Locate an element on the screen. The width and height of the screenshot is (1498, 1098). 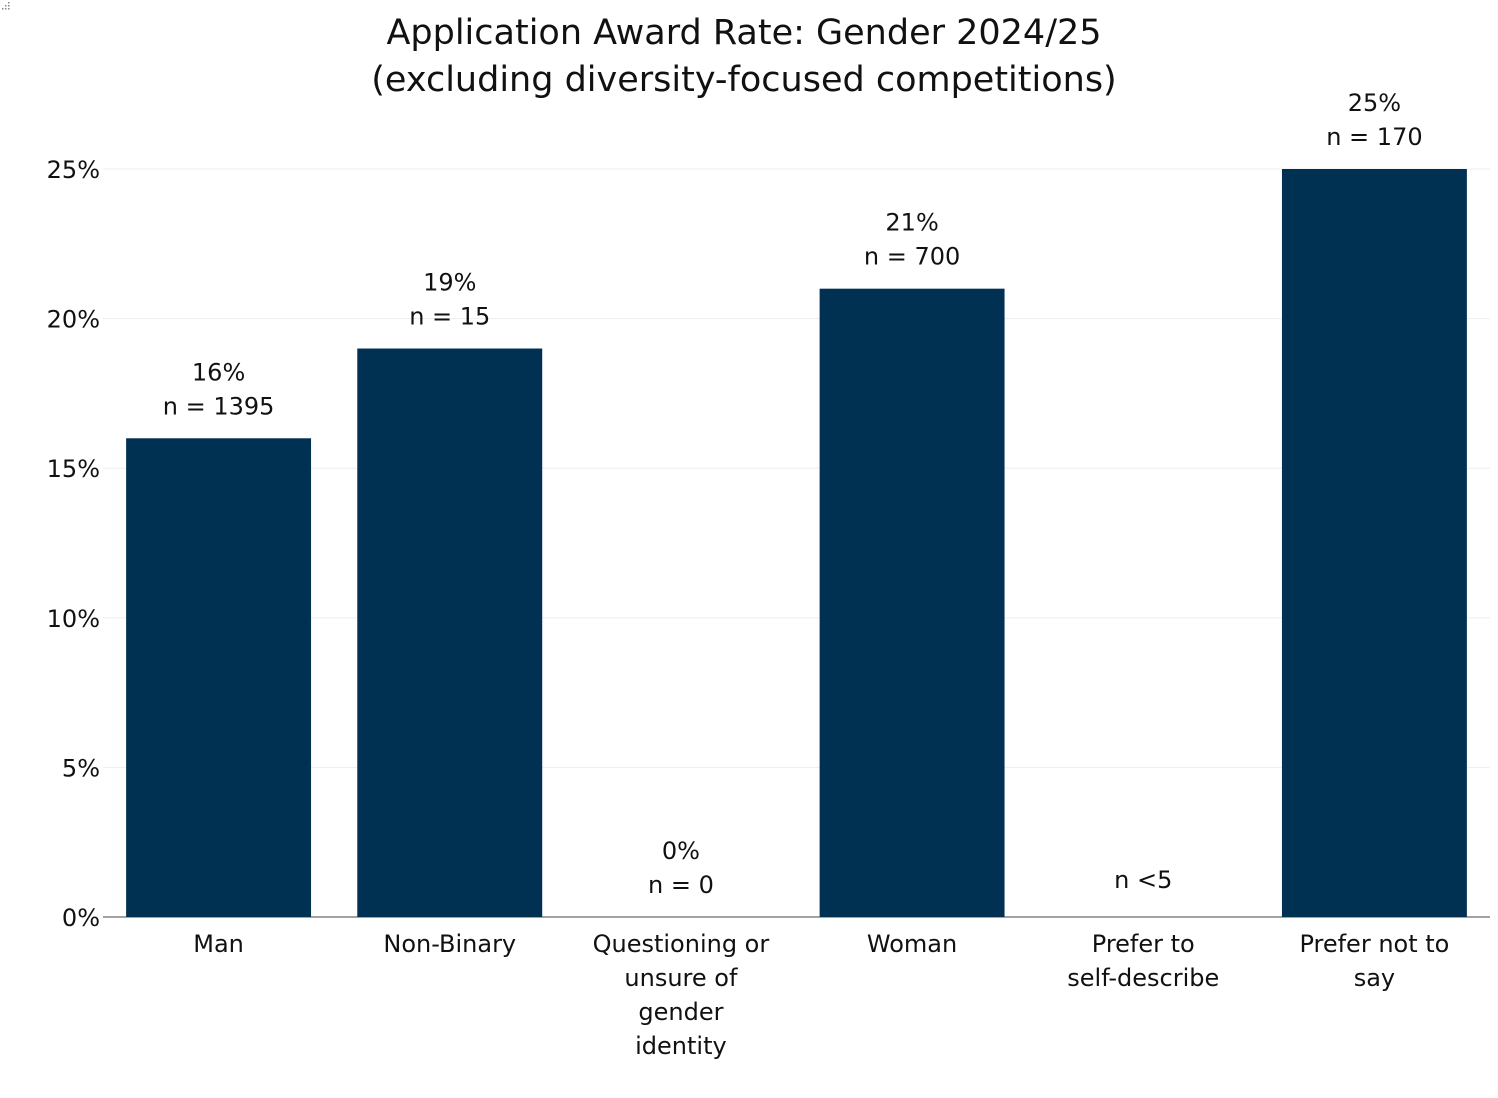
data-label: 21% is located at coordinates (911, 223).